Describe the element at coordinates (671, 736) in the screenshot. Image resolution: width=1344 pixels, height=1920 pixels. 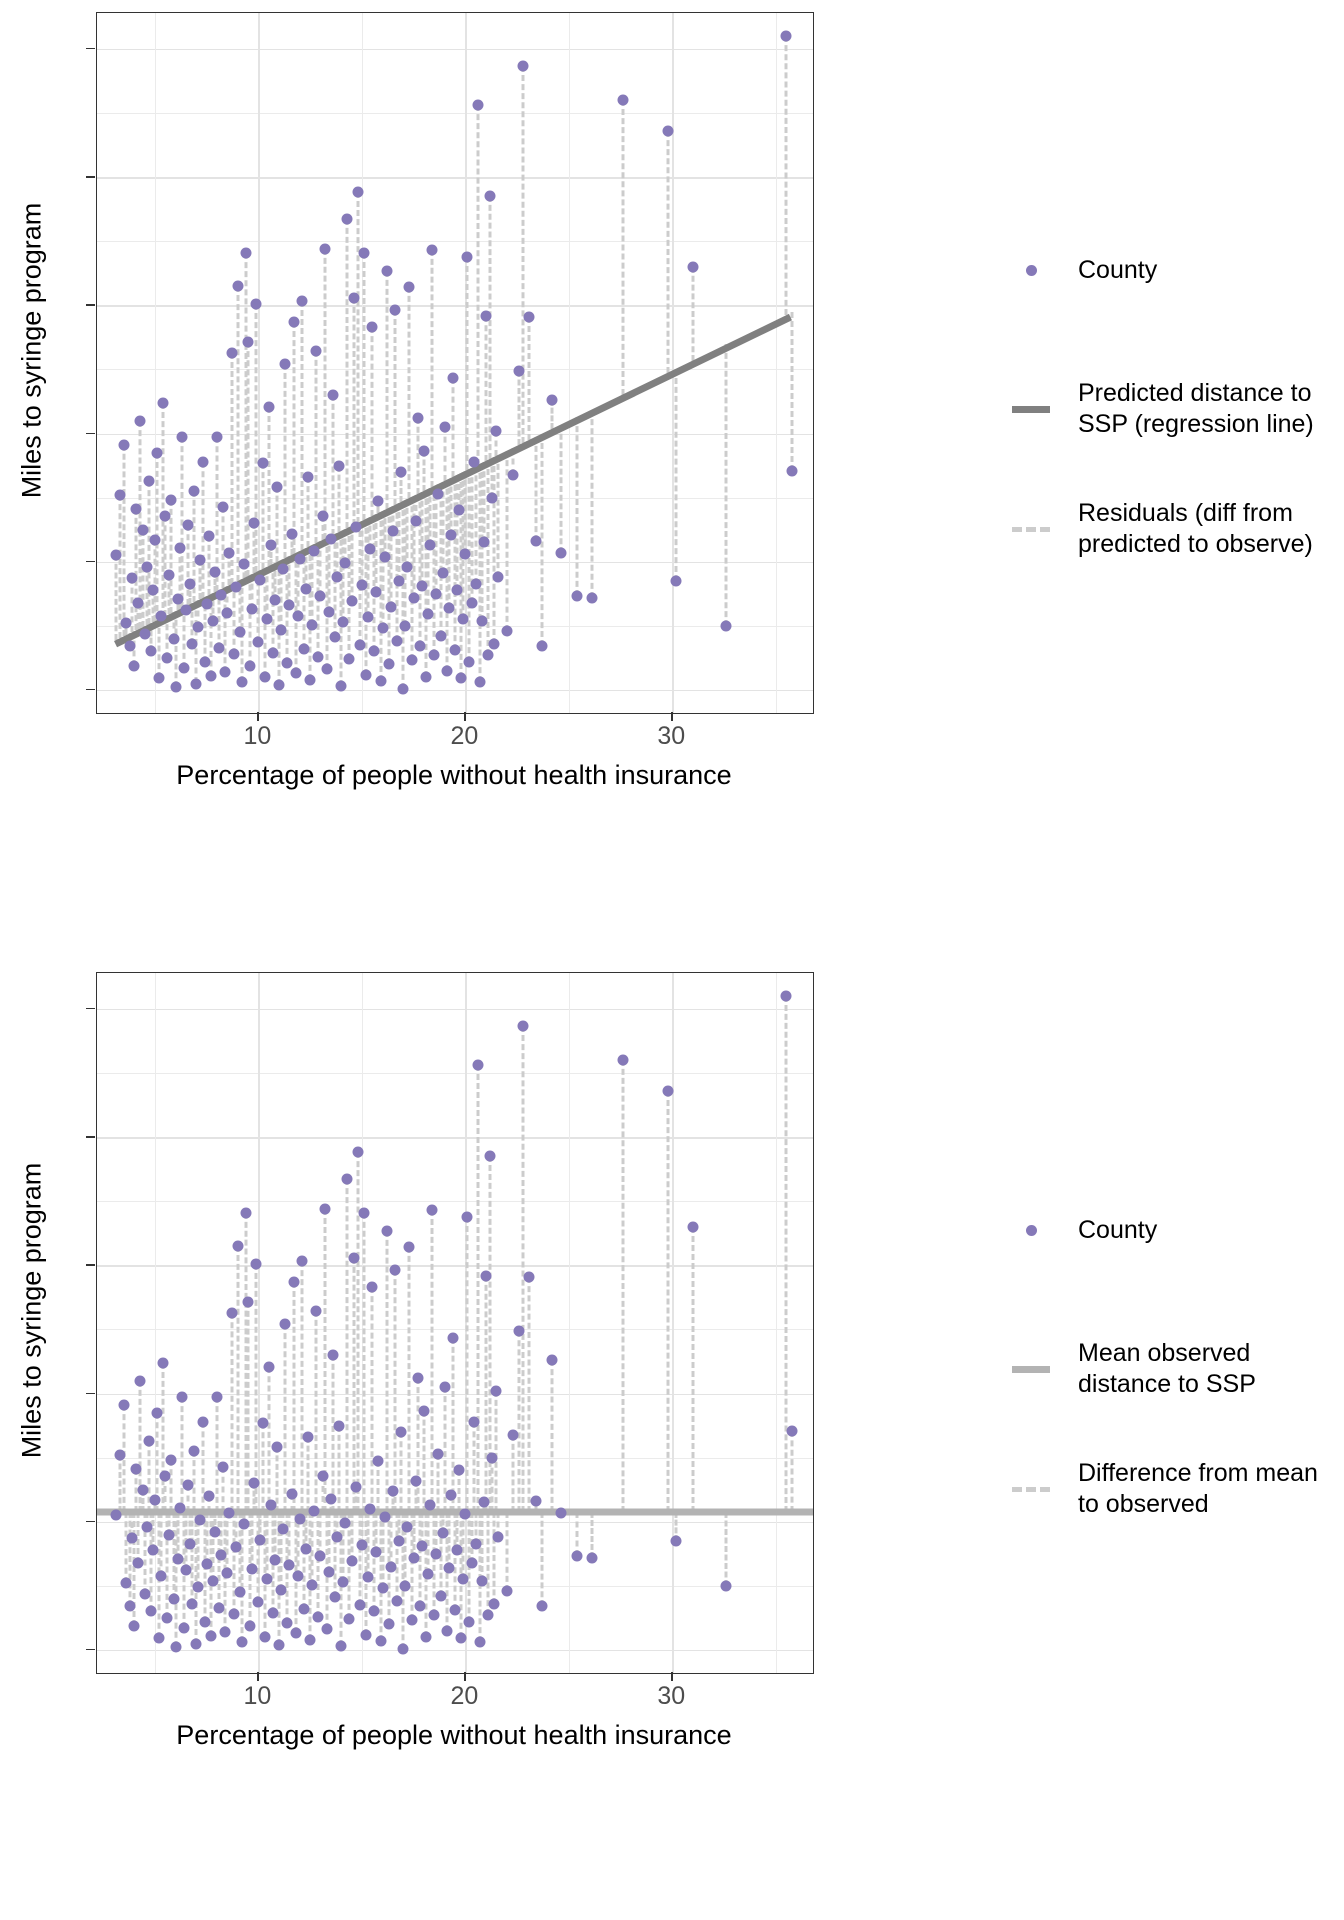
I see `x-tick-label: 30` at that location.